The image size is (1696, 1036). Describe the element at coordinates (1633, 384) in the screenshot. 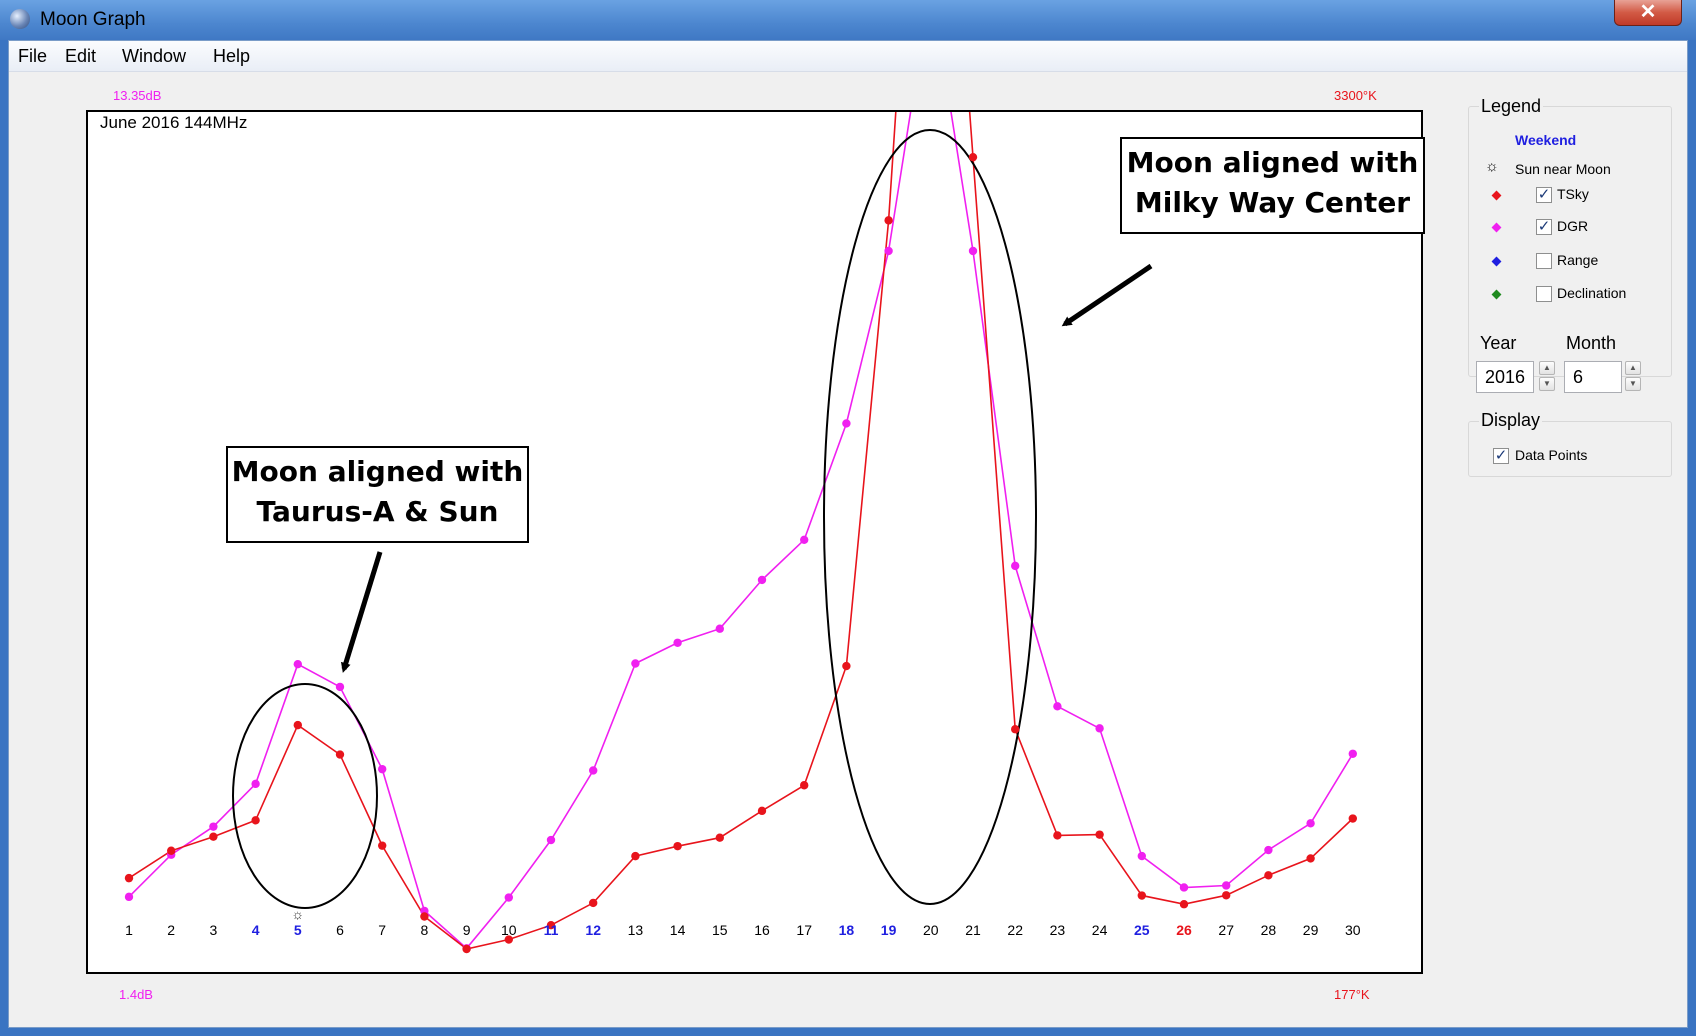

I see `month-down-button: ▼` at that location.